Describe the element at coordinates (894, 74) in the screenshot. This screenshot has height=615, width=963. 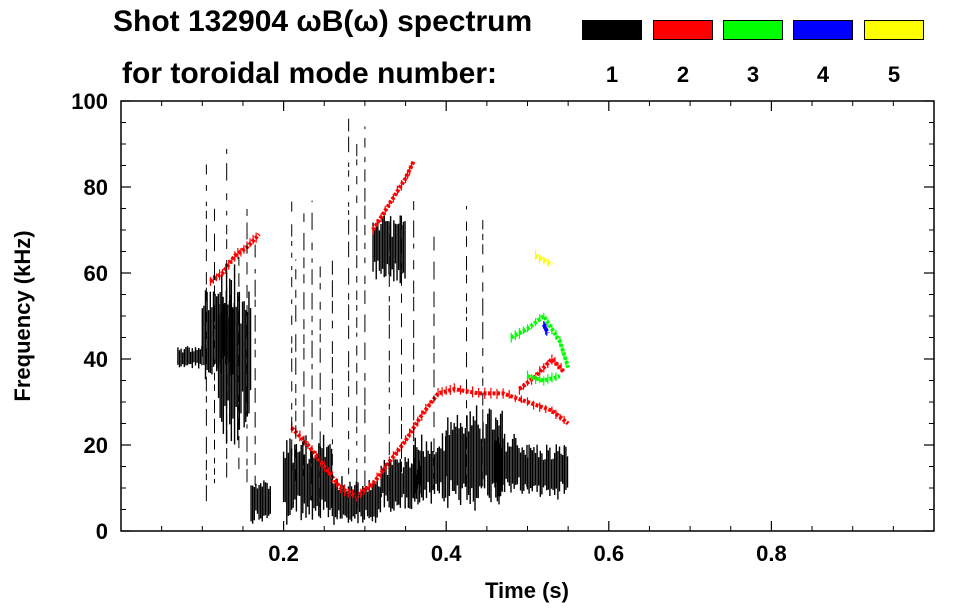
I see `legend-label-mode-5: 5` at that location.